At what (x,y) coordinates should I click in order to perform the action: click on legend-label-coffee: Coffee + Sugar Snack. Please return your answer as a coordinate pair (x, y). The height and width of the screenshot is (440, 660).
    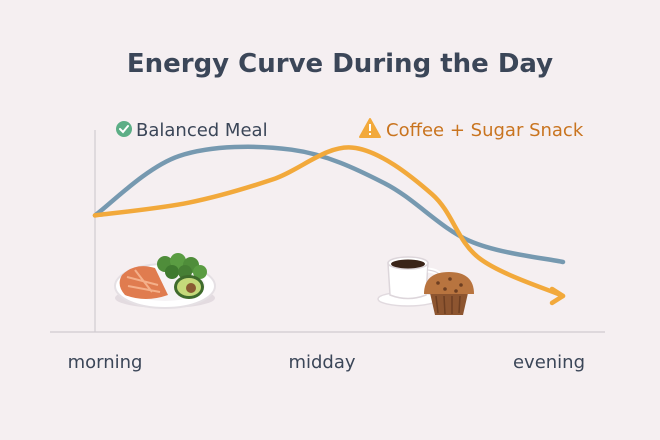
    Looking at the image, I should click on (485, 130).